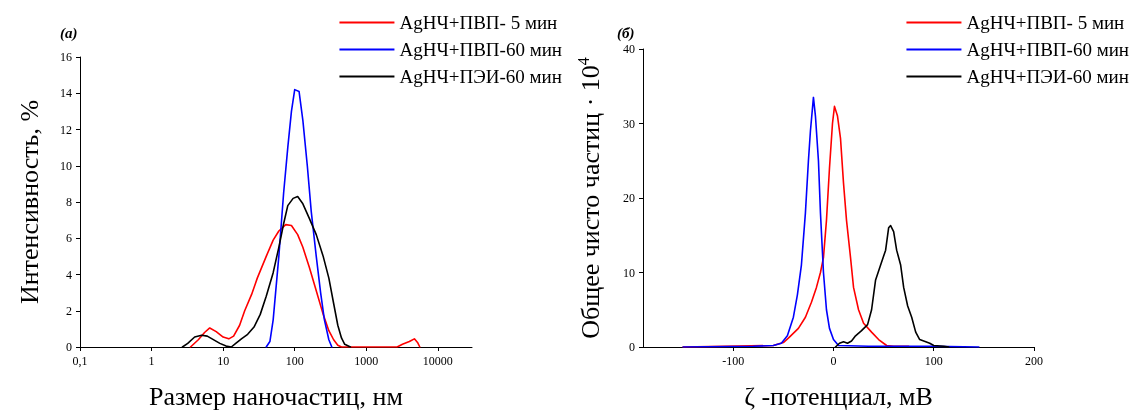 This screenshot has width=1135, height=414. What do you see at coordinates (629, 123) in the screenshot?
I see `y-tick-label: 30` at bounding box center [629, 123].